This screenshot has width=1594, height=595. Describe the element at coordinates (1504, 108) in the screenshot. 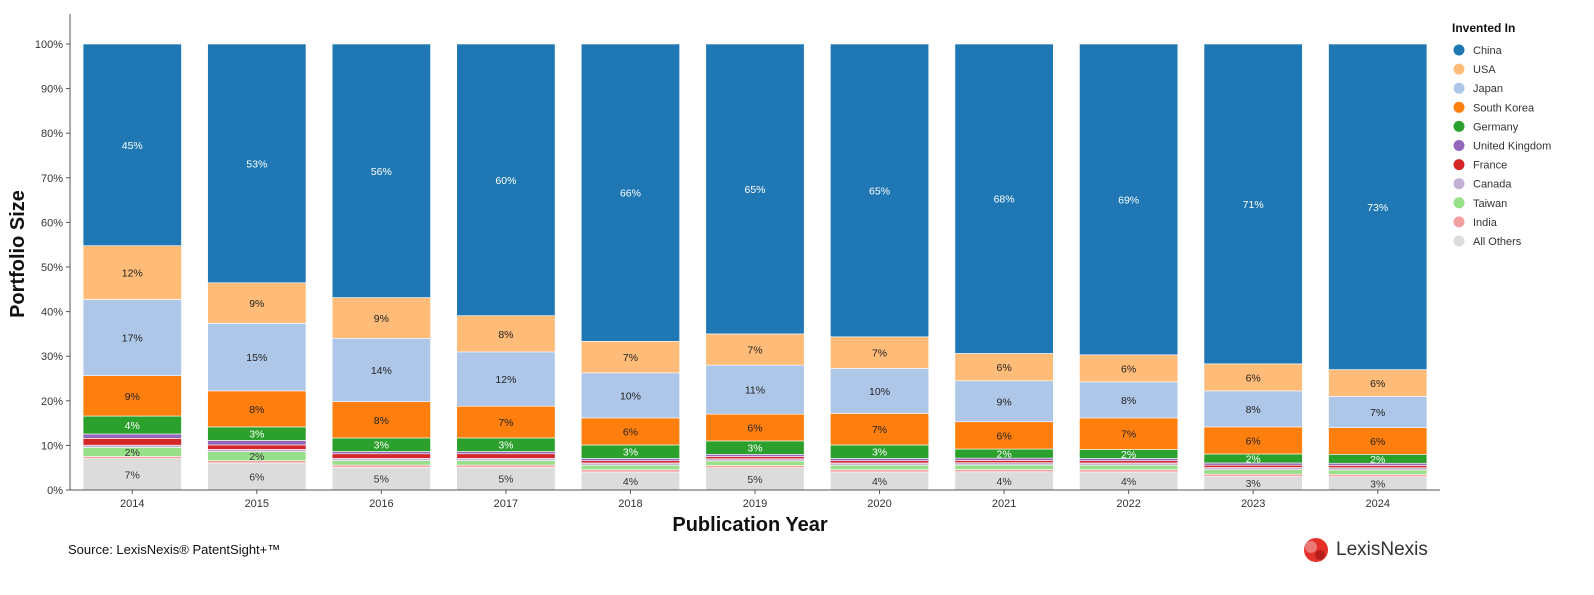

I see `legend-label: South Korea` at that location.